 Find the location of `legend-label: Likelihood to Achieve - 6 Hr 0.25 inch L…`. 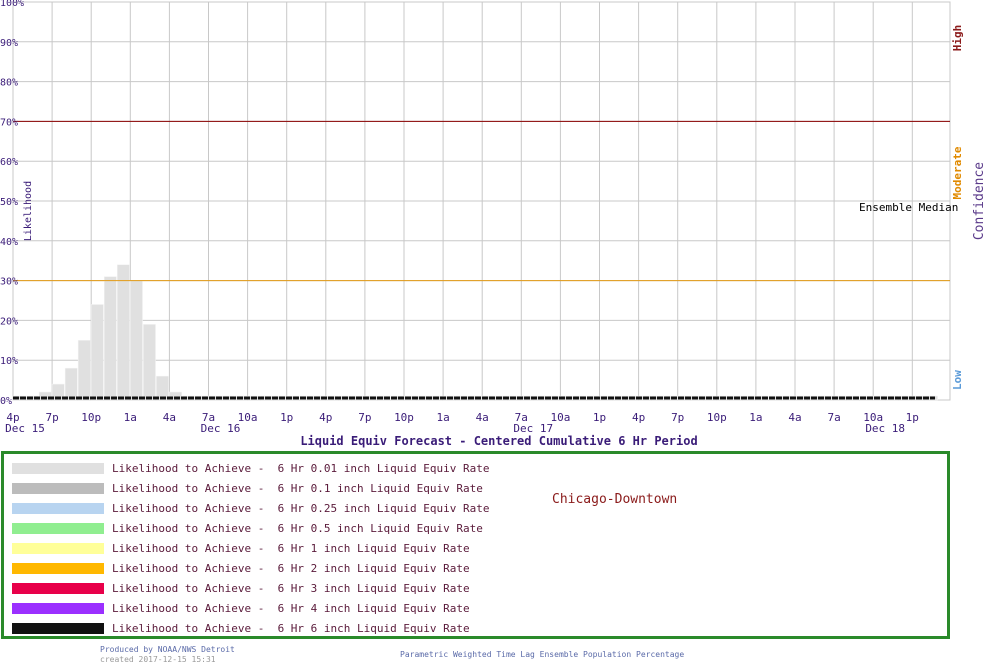

legend-label: Likelihood to Achieve - 6 Hr 0.25 inch L… is located at coordinates (301, 508).